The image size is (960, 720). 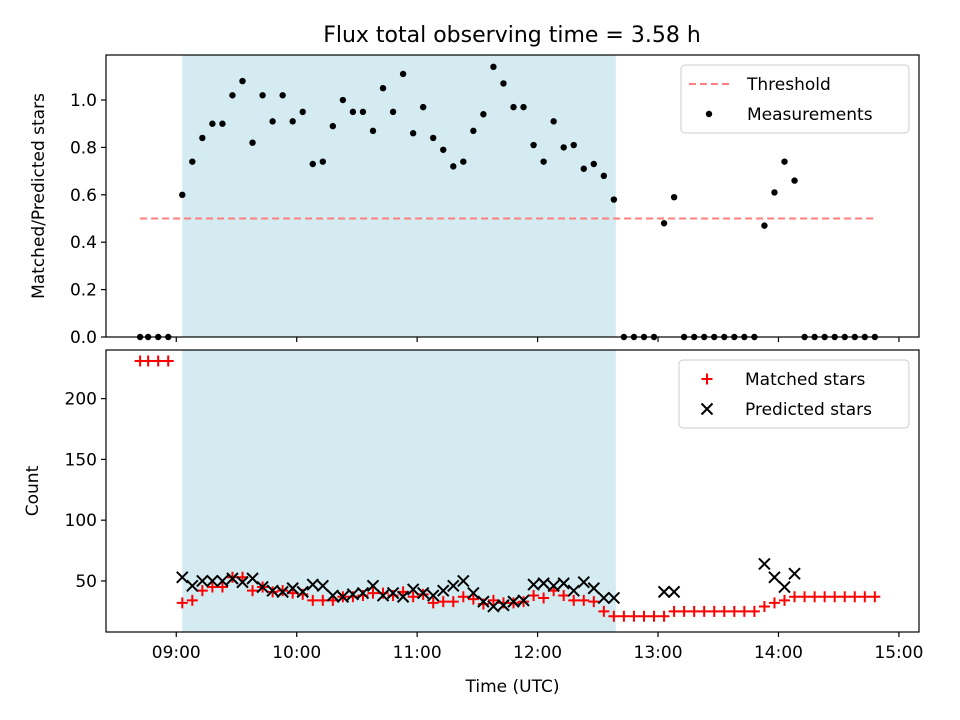 What do you see at coordinates (810, 115) in the screenshot?
I see `legend-label: Measurements` at bounding box center [810, 115].